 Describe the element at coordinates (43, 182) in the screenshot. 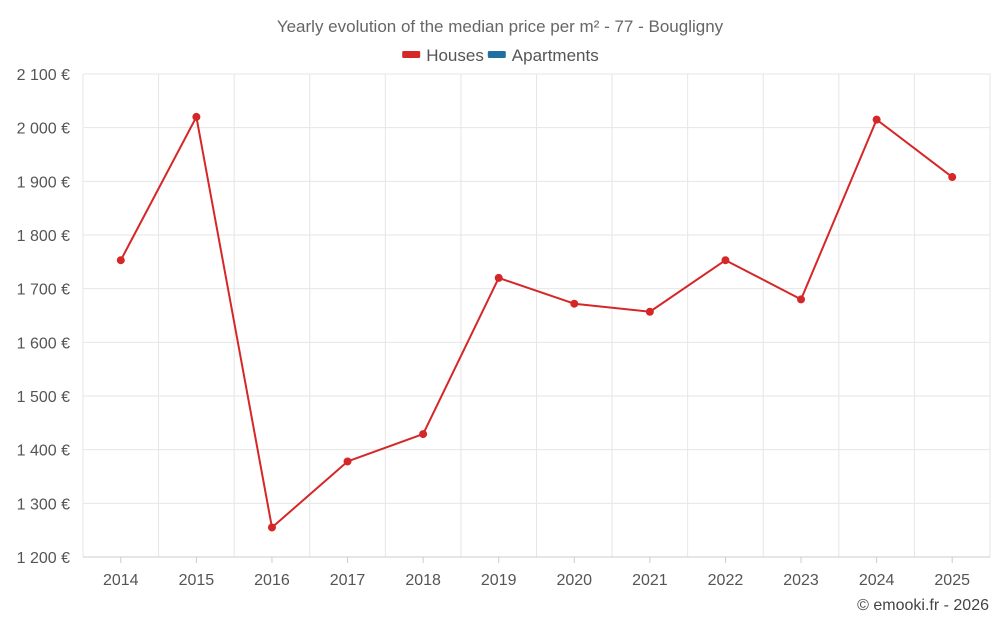

I see `y-tick-label: 1 900 €` at that location.